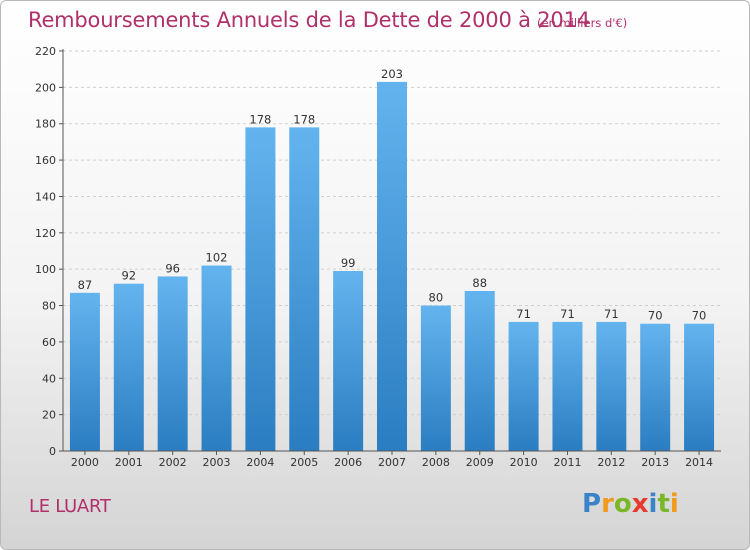 This screenshot has width=750, height=550. I want to click on y-tick-label: 20, so click(49, 415).